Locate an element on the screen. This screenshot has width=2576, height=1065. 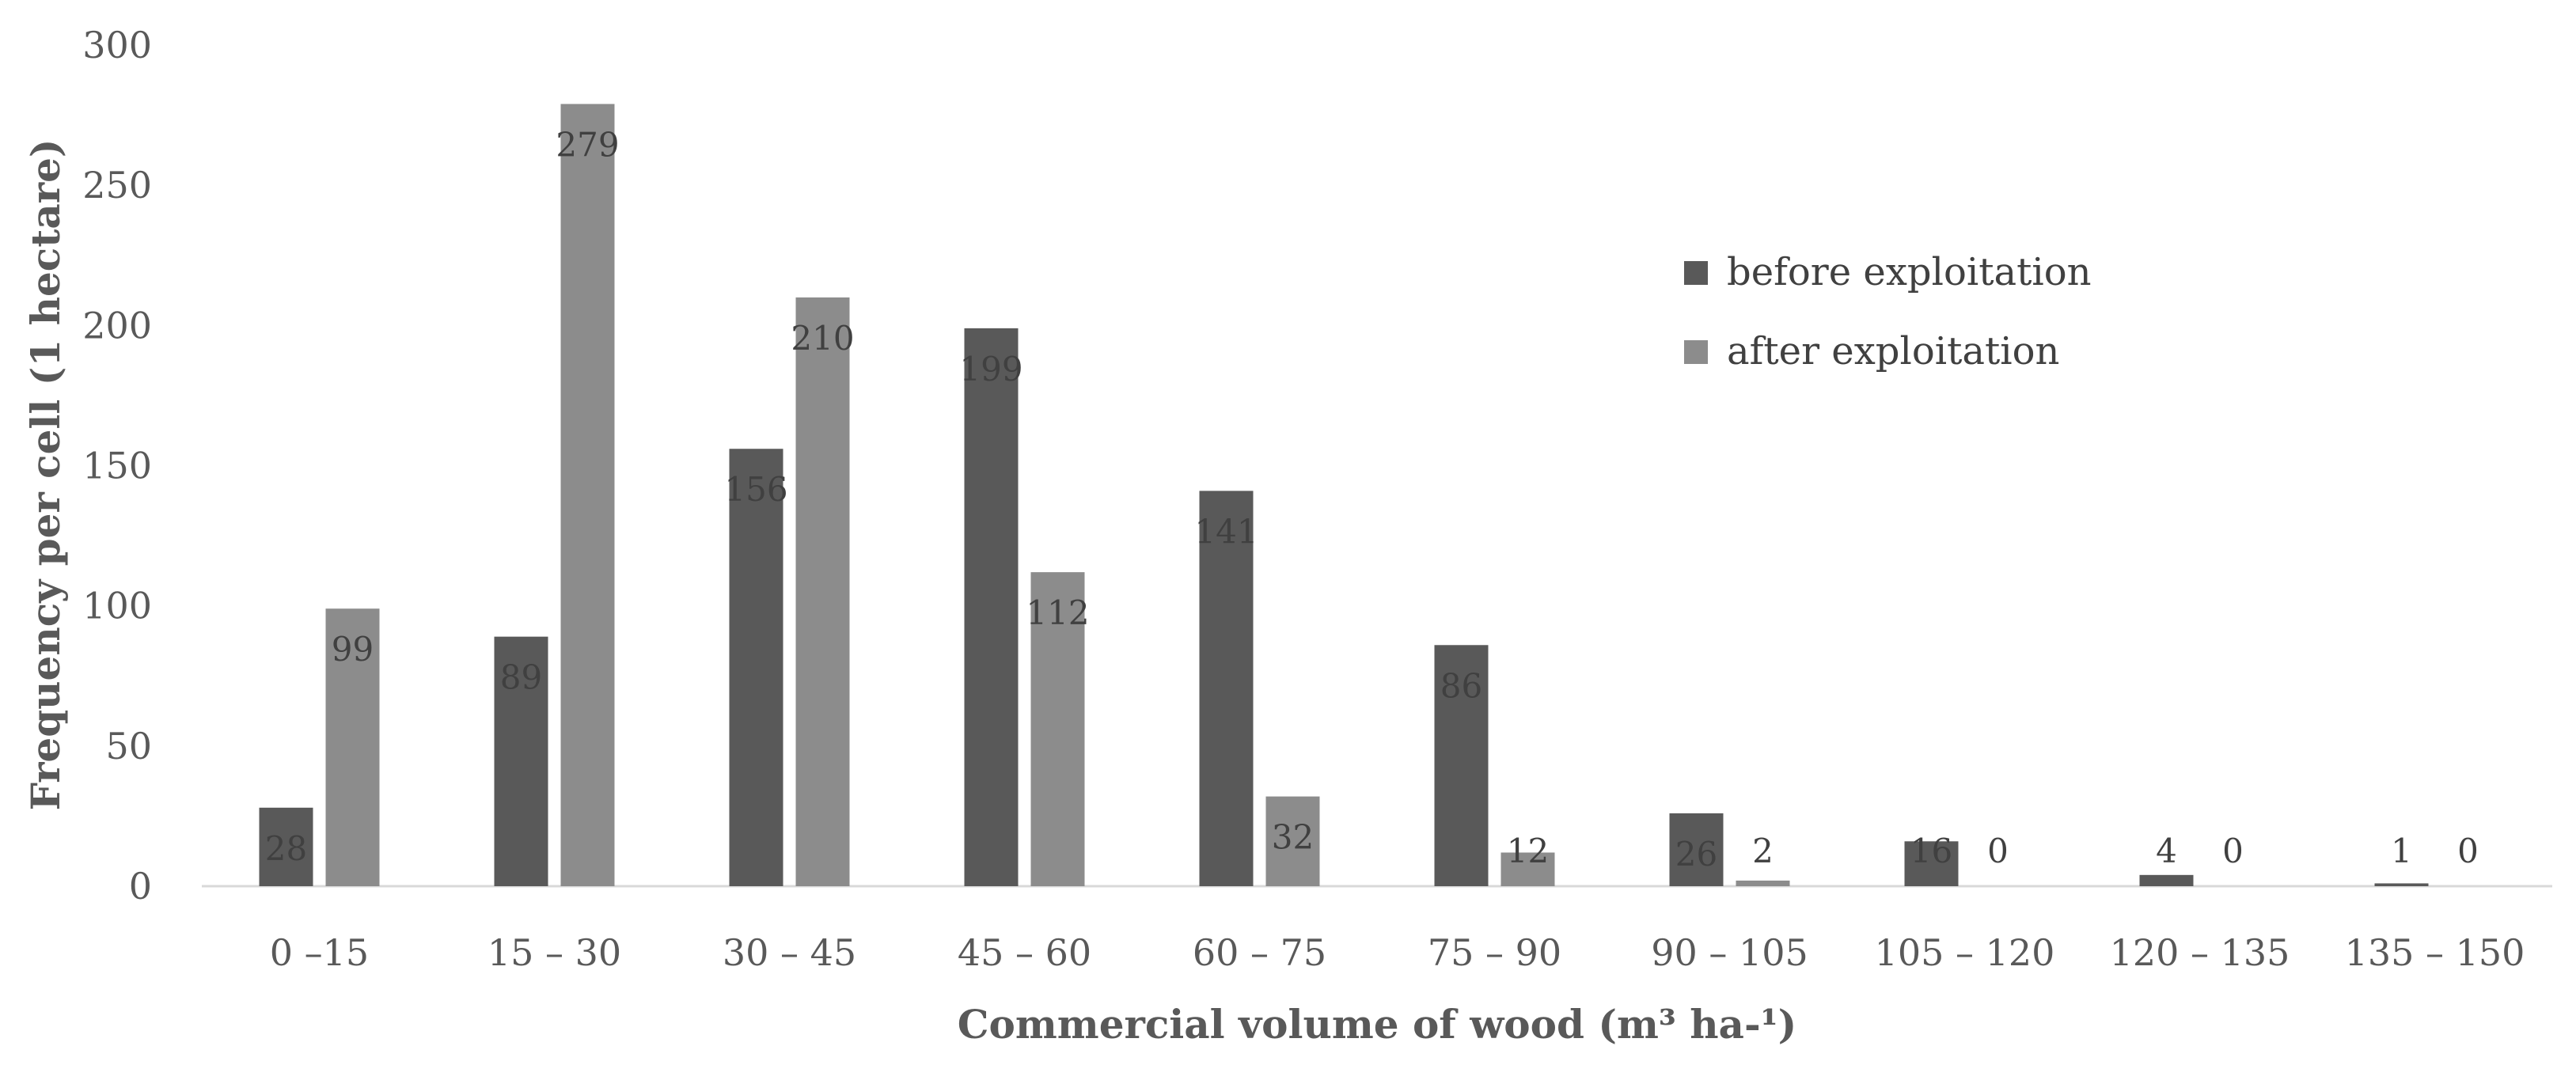
data-label-before-0: 28 is located at coordinates (286, 848).